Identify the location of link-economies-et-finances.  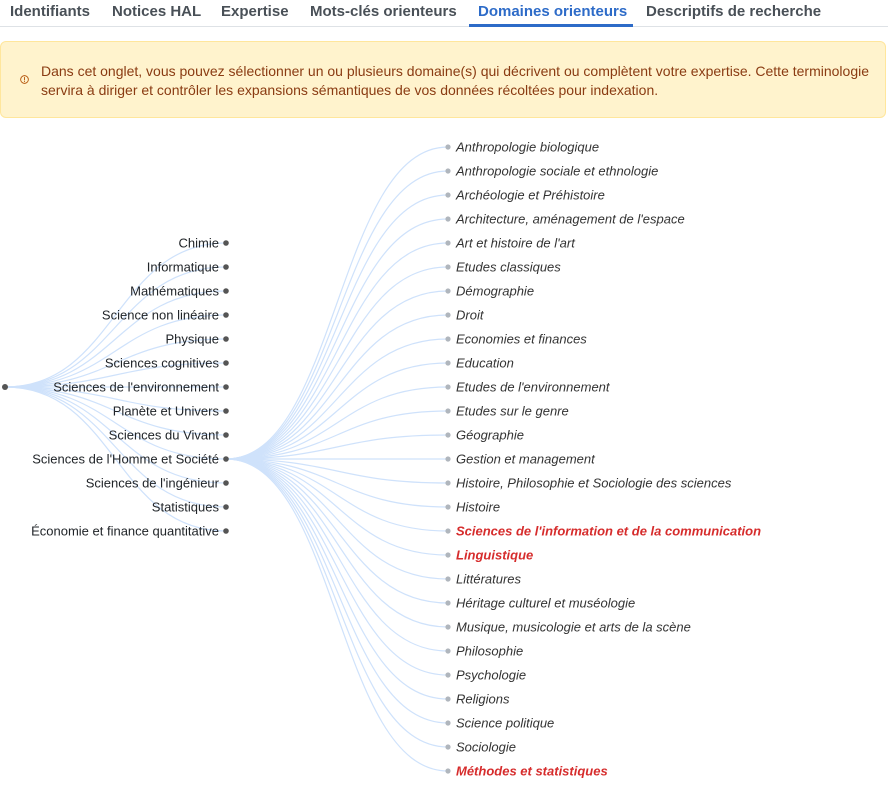
(337, 399).